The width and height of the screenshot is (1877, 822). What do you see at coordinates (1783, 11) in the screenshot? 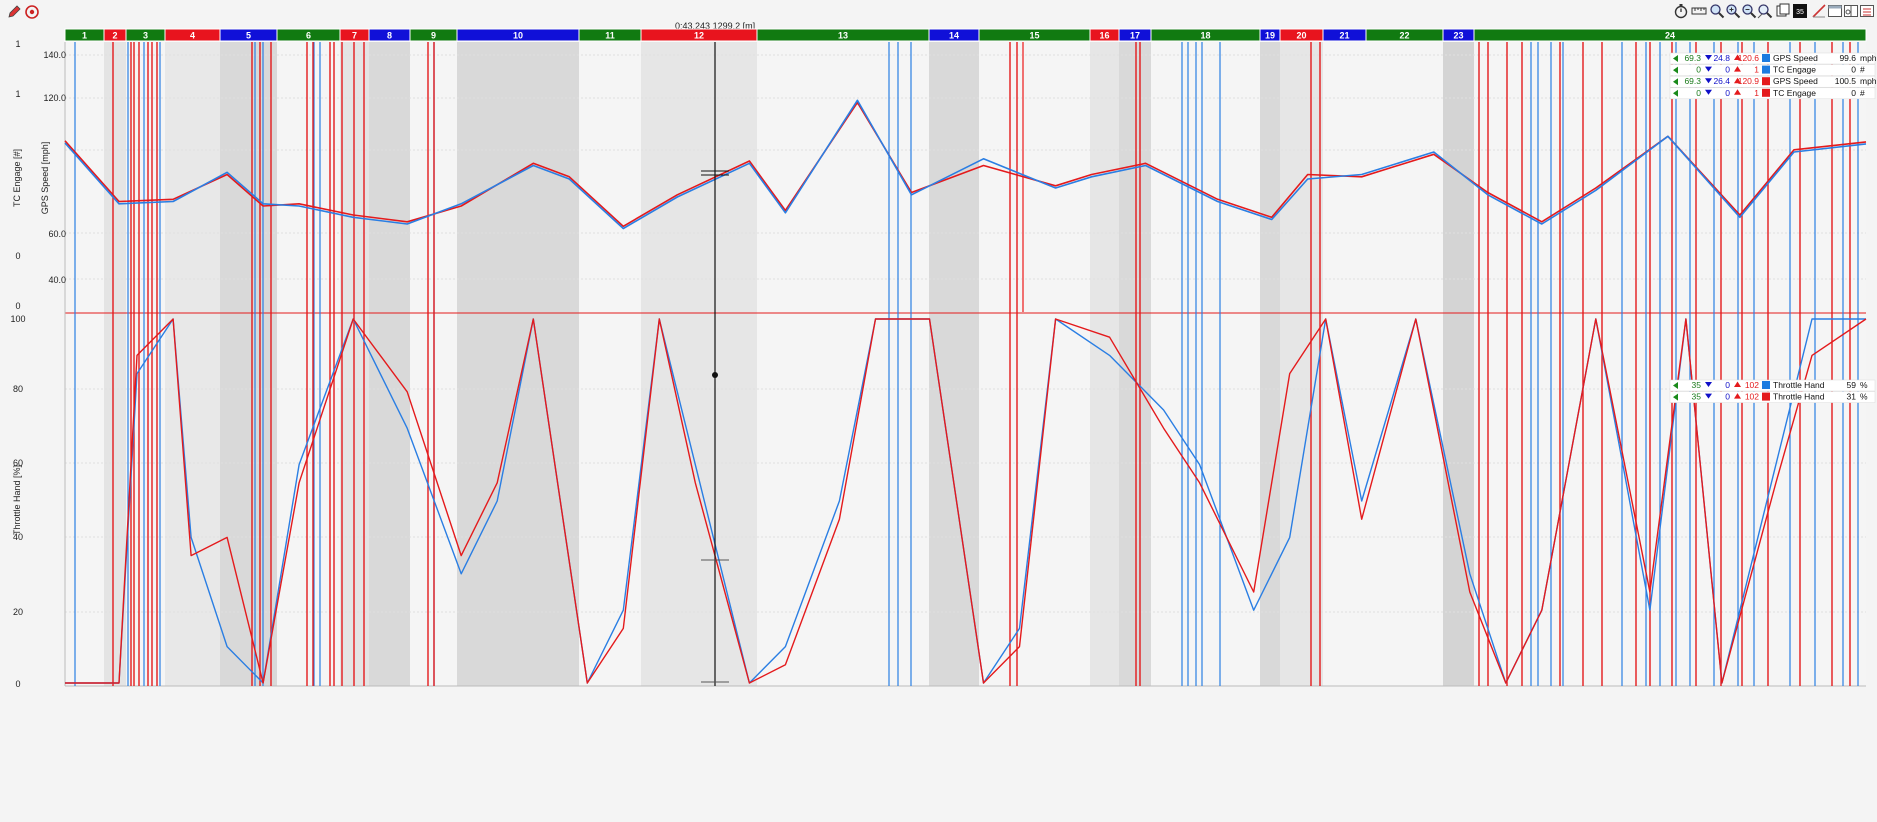
I see `copy-icon` at bounding box center [1783, 11].